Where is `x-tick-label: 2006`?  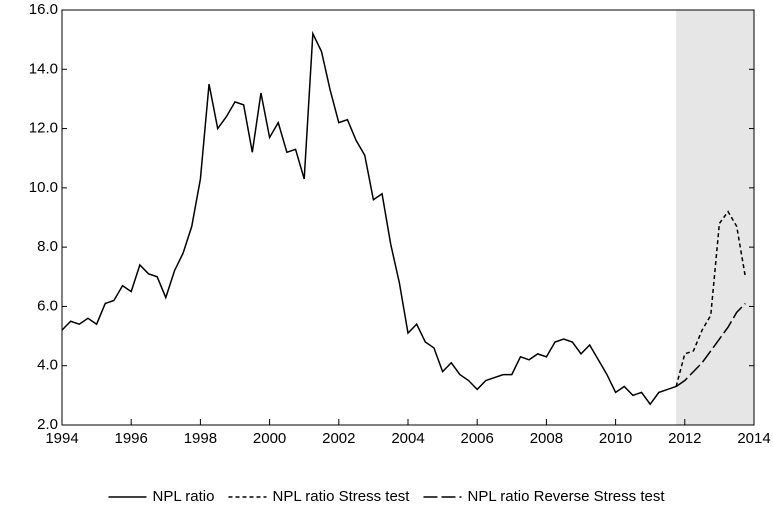
x-tick-label: 2006 is located at coordinates (477, 438).